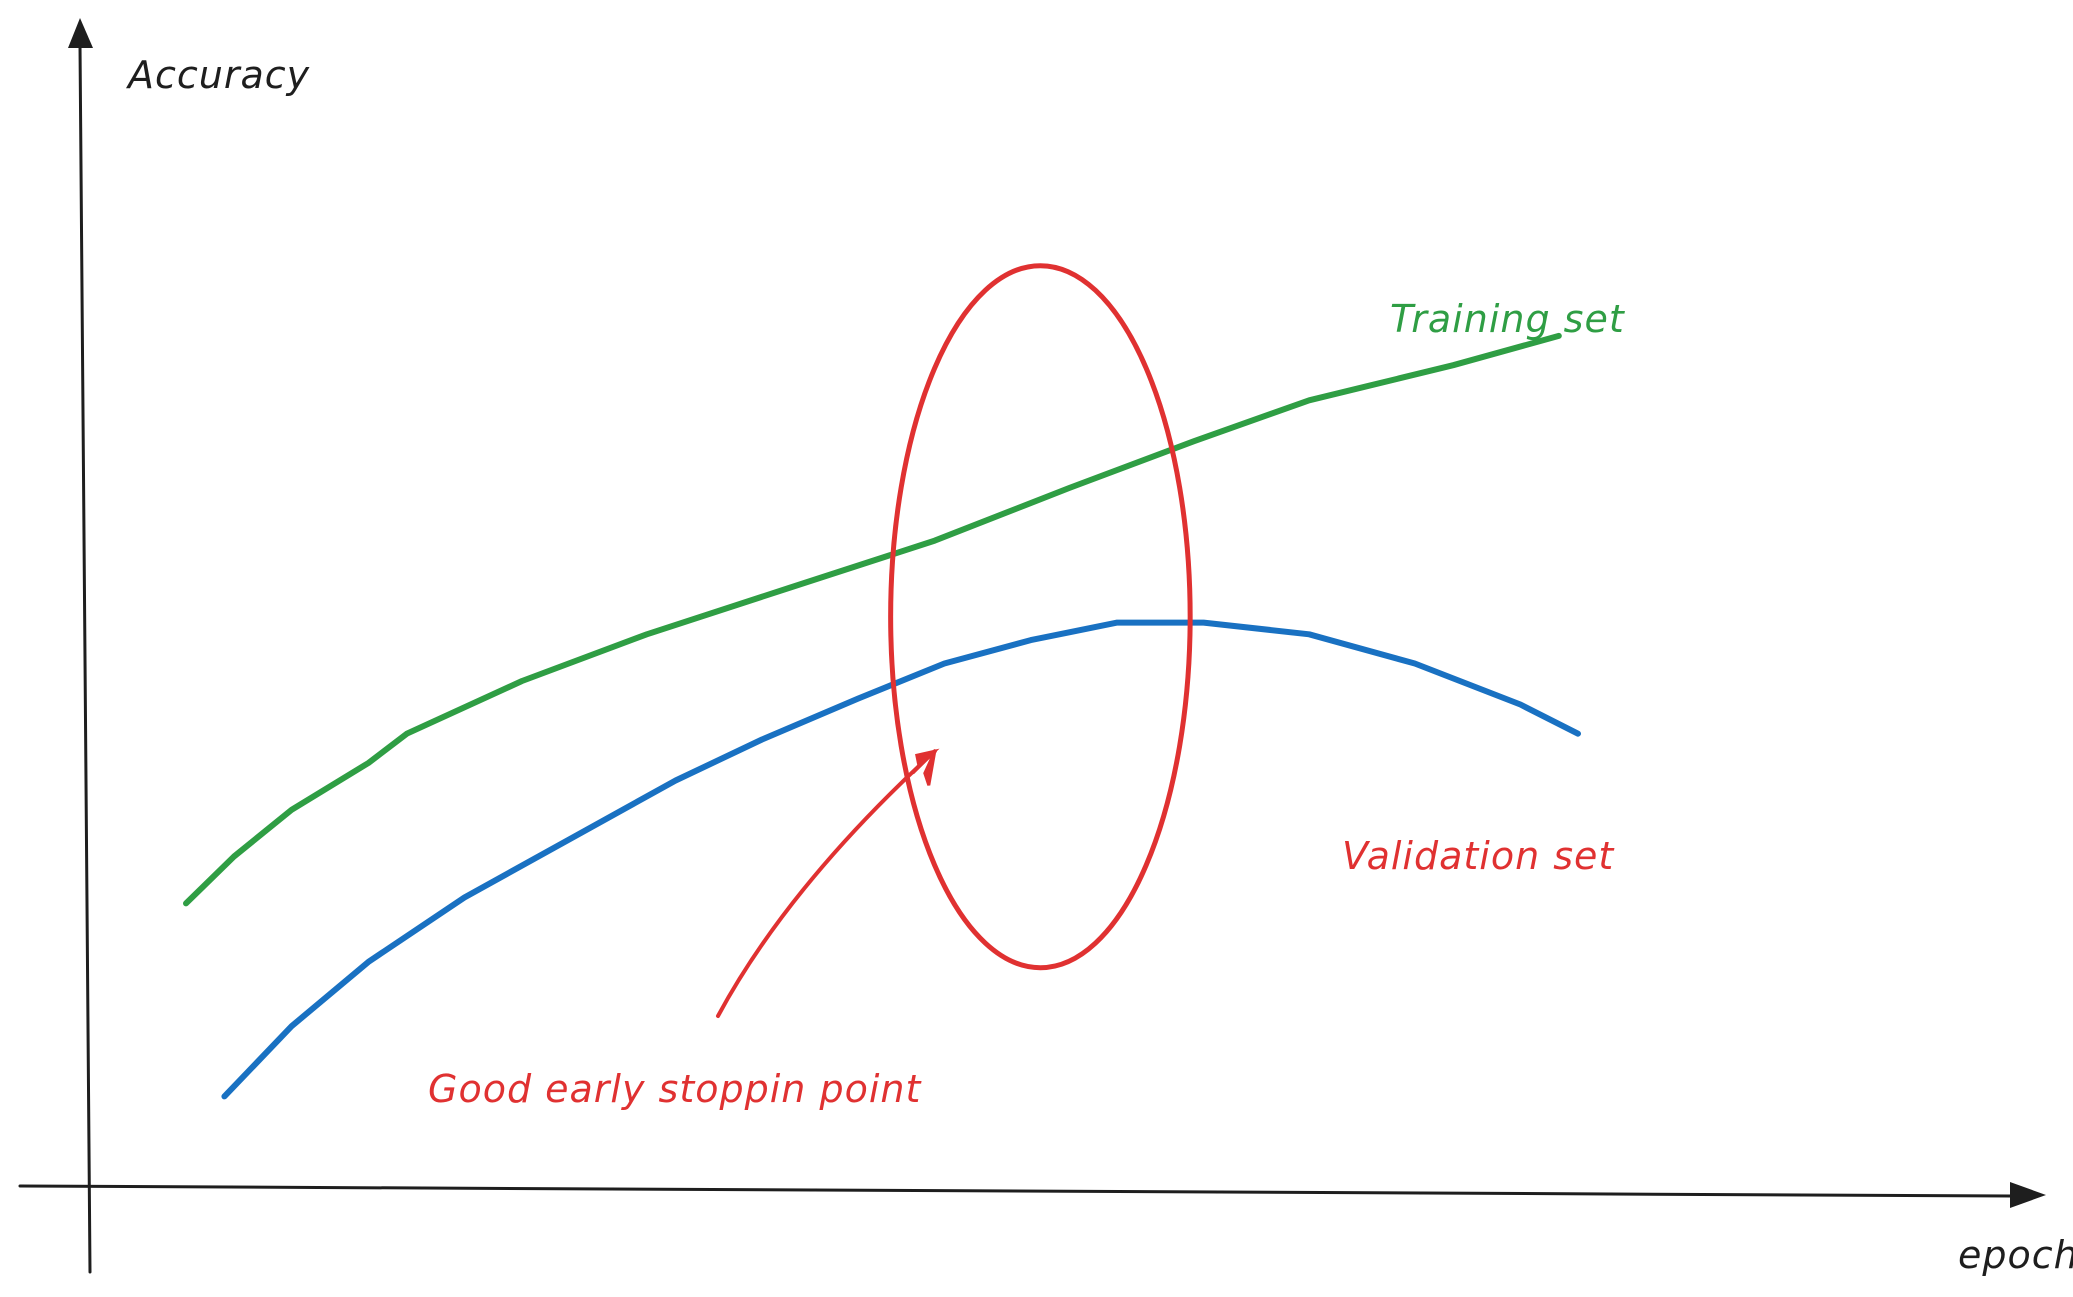  Describe the element at coordinates (1478, 856) in the screenshot. I see `series-label-validation-set: Validation set` at that location.